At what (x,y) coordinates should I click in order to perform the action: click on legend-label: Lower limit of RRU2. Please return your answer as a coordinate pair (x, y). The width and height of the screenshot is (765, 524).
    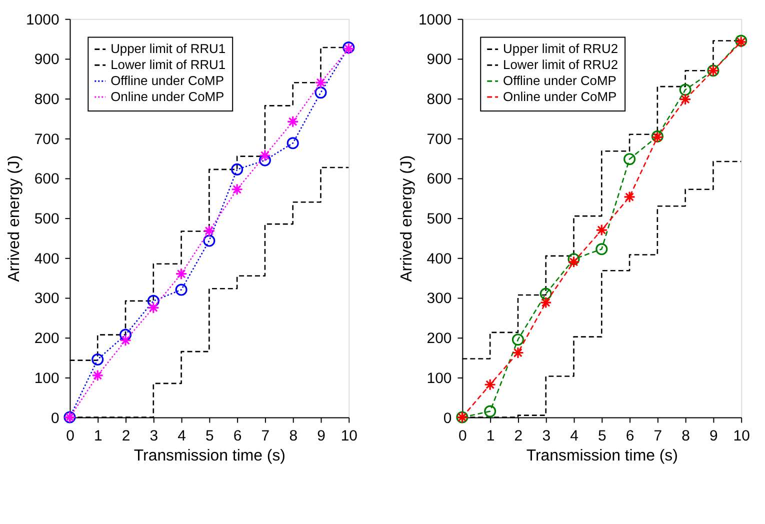
    Looking at the image, I should click on (560, 64).